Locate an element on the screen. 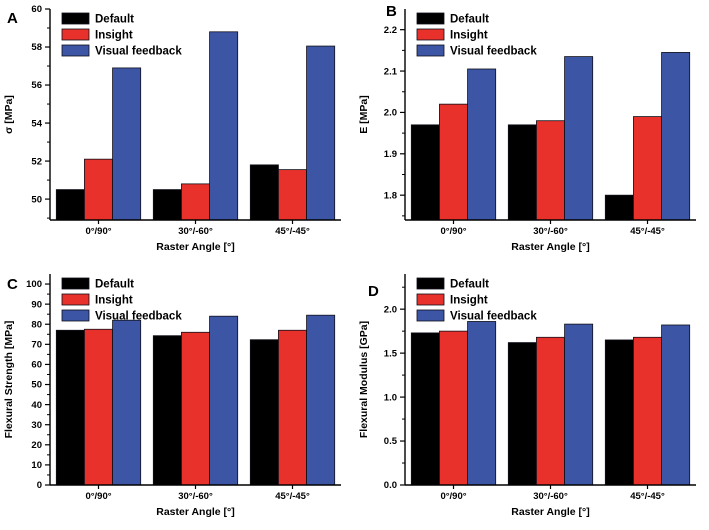  panel-letter-b: B is located at coordinates (391, 11).